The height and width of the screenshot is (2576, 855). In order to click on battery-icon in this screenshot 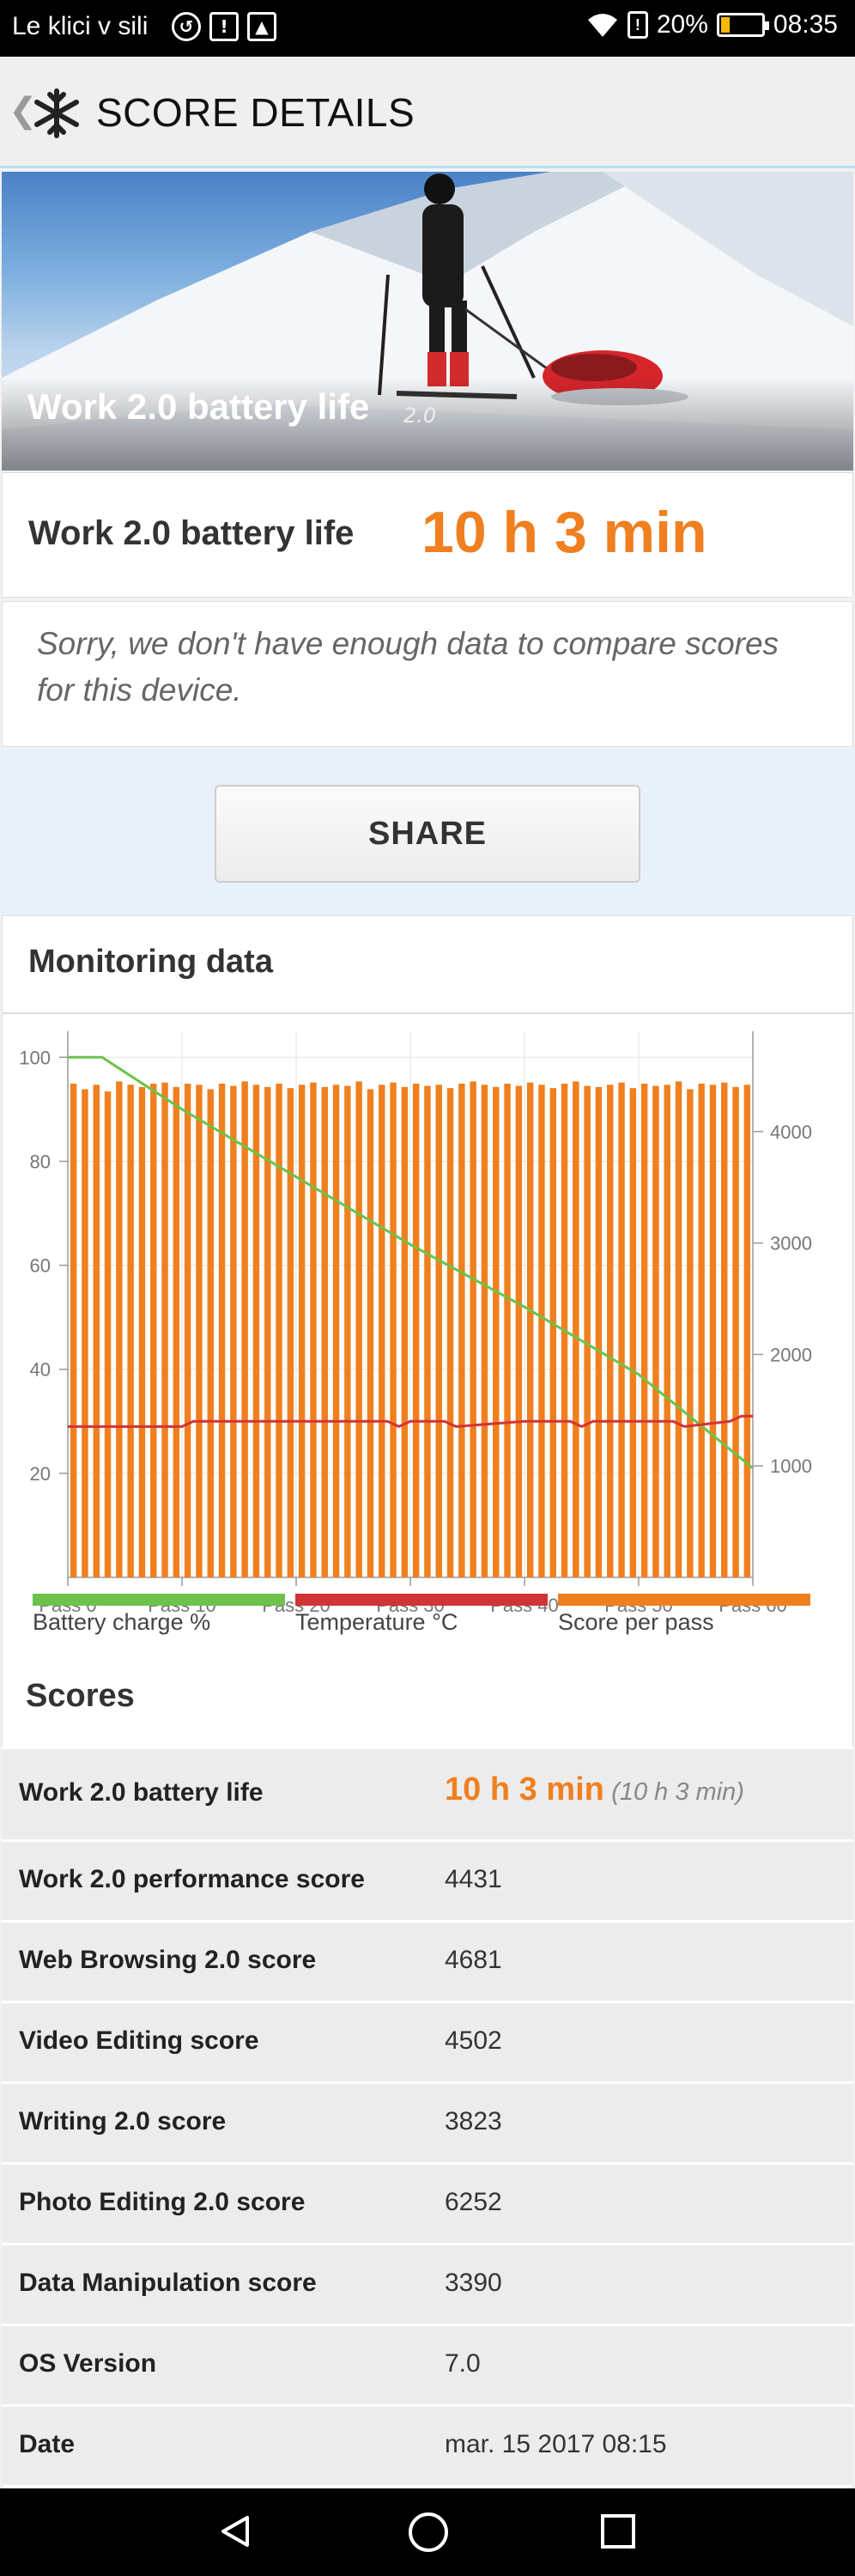, I will do `click(743, 25)`.